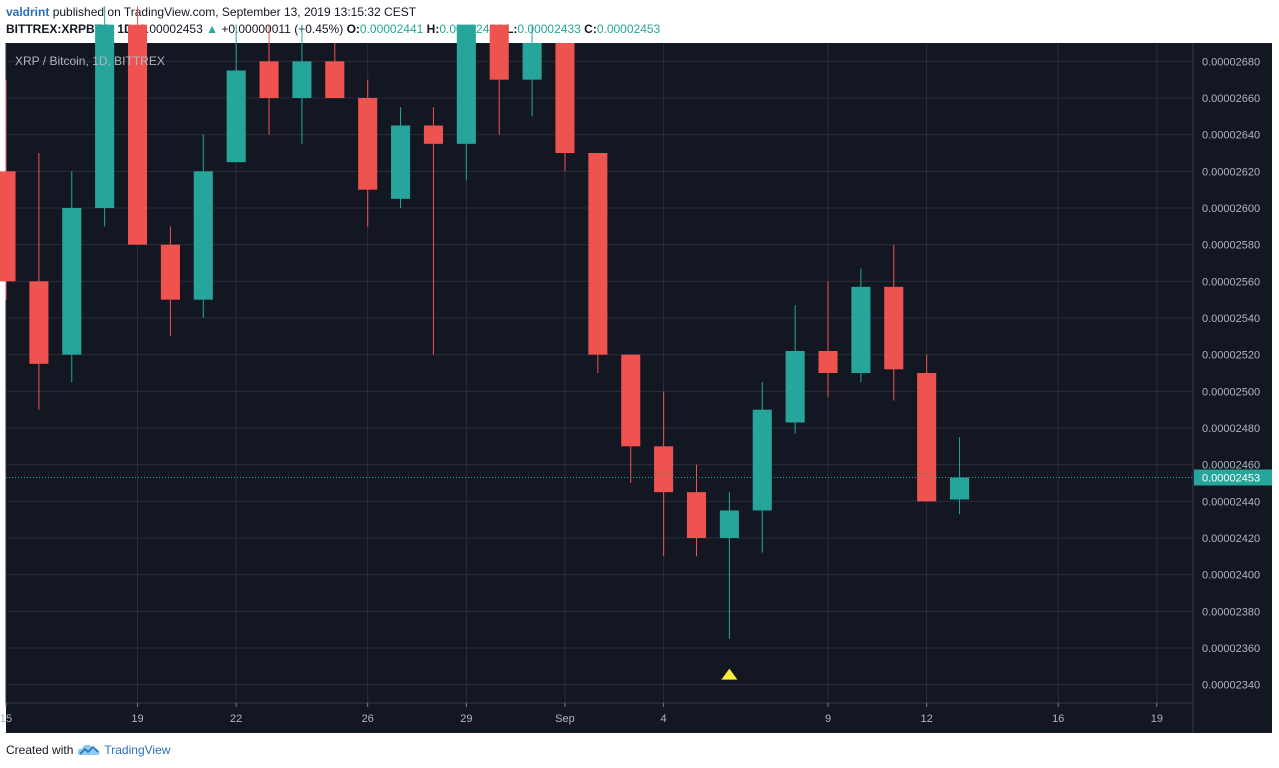 The height and width of the screenshot is (768, 1279). Describe the element at coordinates (40, 750) in the screenshot. I see `created-with-label: Created with` at that location.